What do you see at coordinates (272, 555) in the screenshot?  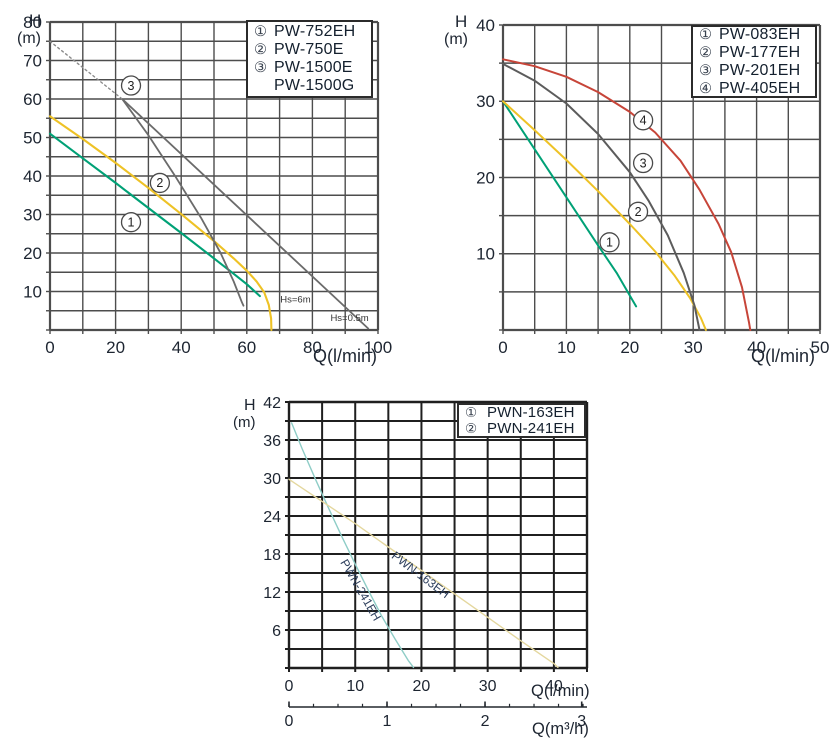 I see `y-tick-label: 18` at bounding box center [272, 555].